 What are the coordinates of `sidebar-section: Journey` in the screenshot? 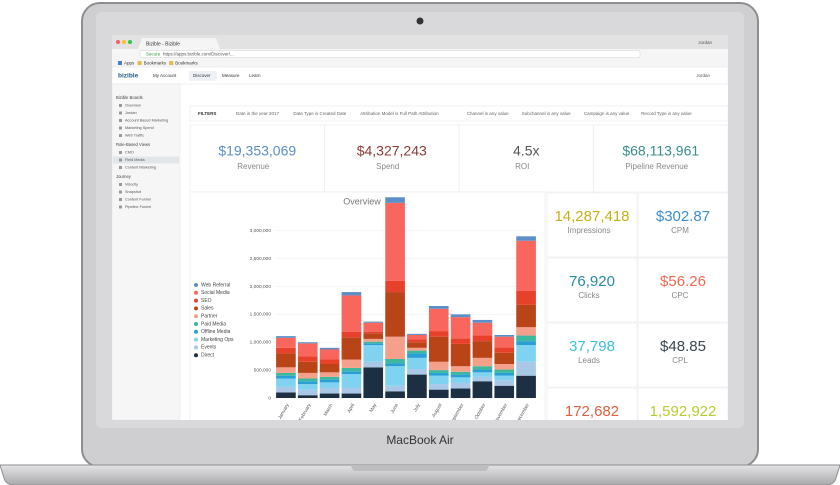 It's located at (124, 176).